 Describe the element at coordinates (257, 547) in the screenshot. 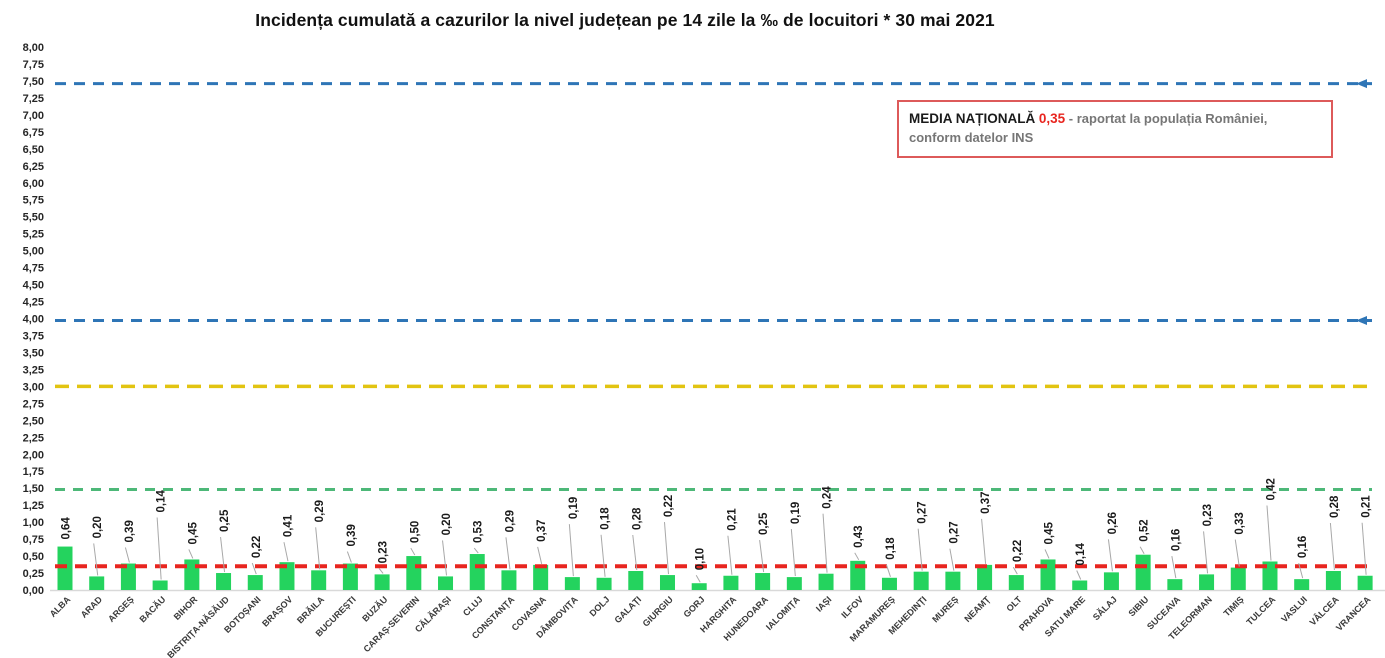

I see `bar-value-label: 0,22` at that location.